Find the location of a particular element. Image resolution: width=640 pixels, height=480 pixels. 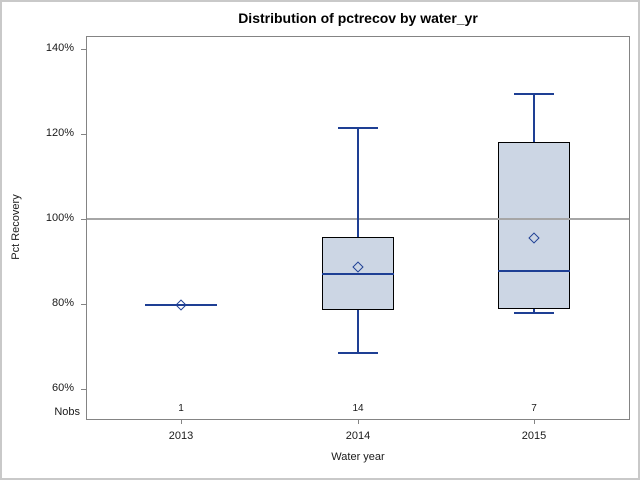

nobs-row-label: Nobs is located at coordinates (67, 412).